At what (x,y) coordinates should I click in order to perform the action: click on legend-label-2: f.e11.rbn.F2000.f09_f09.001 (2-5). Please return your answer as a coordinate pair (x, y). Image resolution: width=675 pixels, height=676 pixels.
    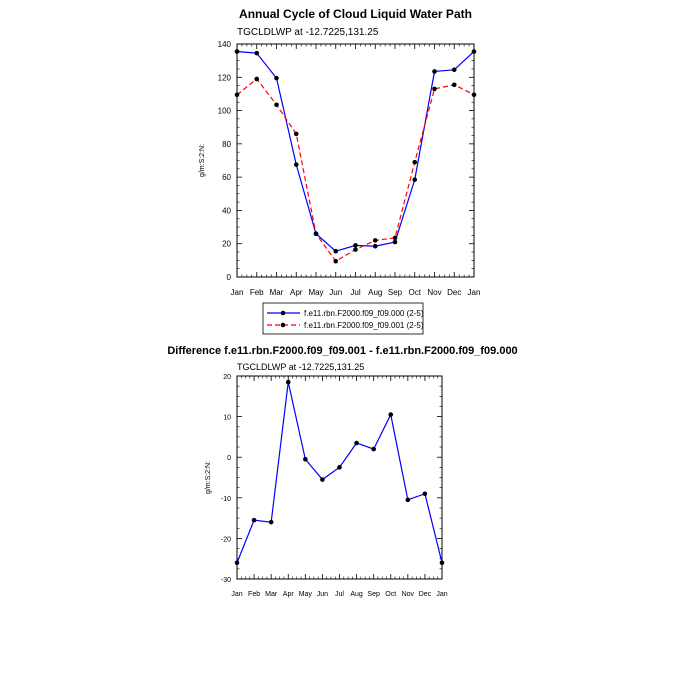
    Looking at the image, I should click on (364, 325).